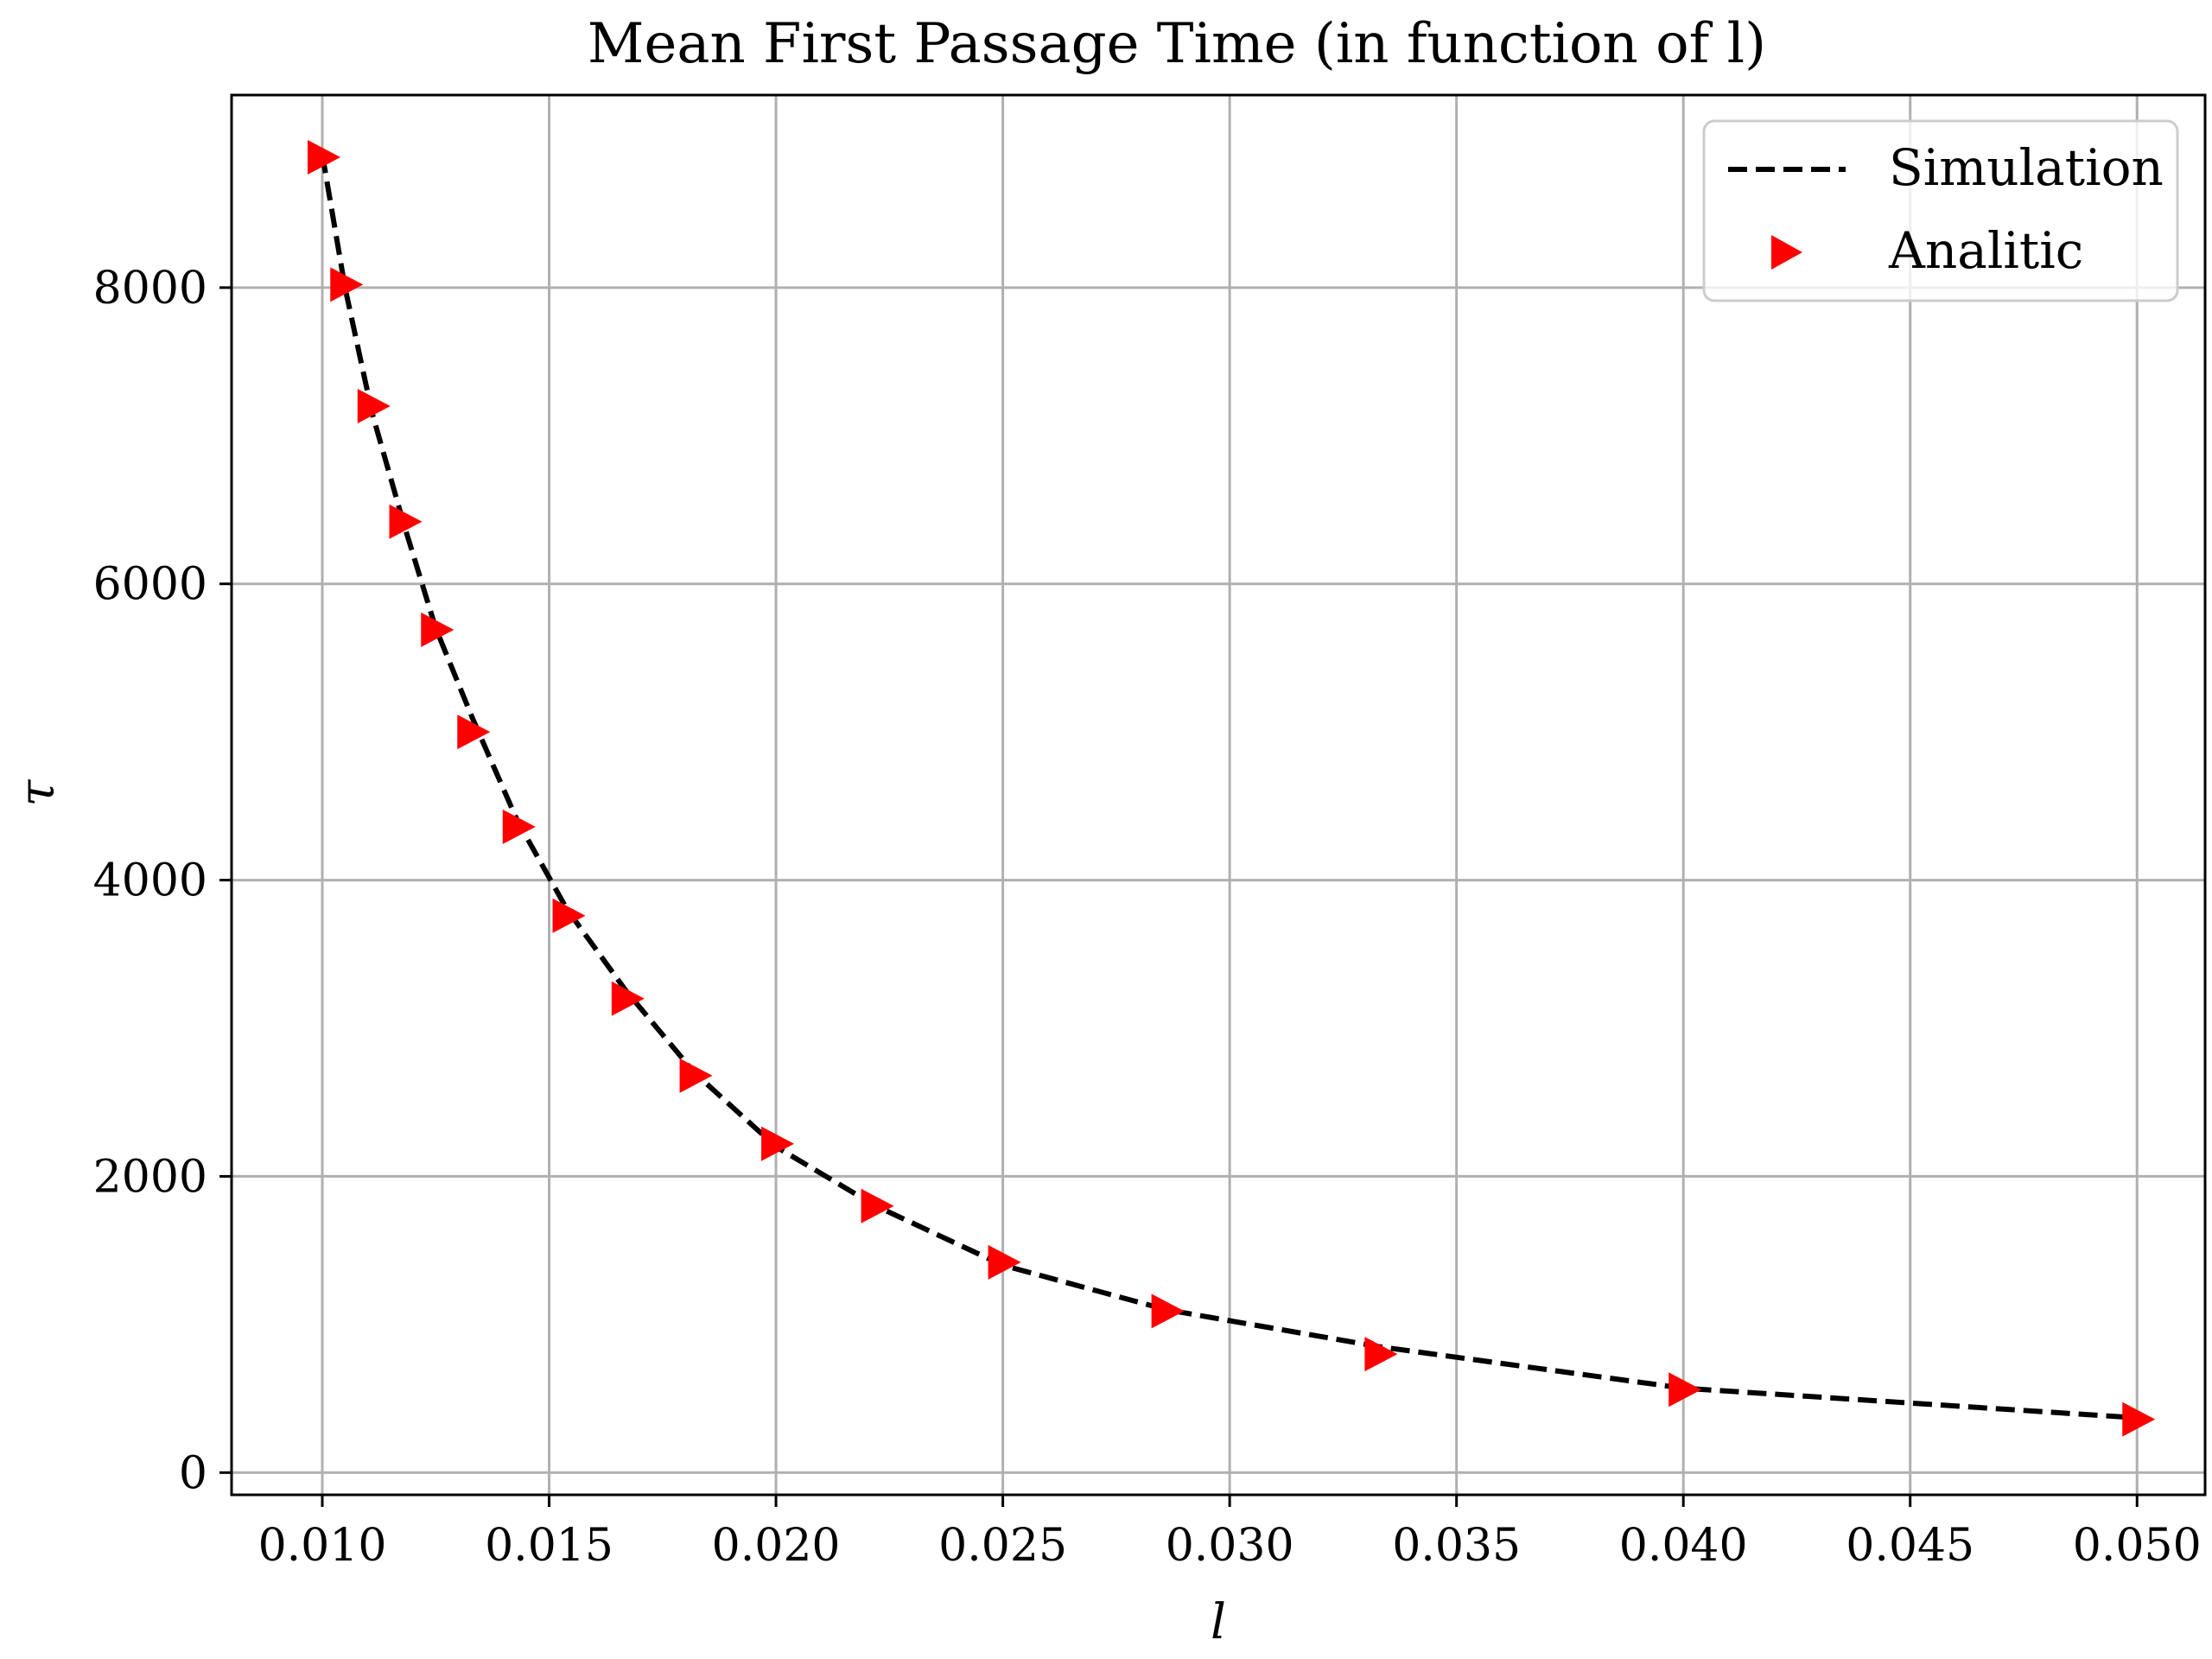 Image resolution: width=2212 pixels, height=1659 pixels. I want to click on y-axis-ticks: 0 2000 4000 6000 8000, so click(162, 881).